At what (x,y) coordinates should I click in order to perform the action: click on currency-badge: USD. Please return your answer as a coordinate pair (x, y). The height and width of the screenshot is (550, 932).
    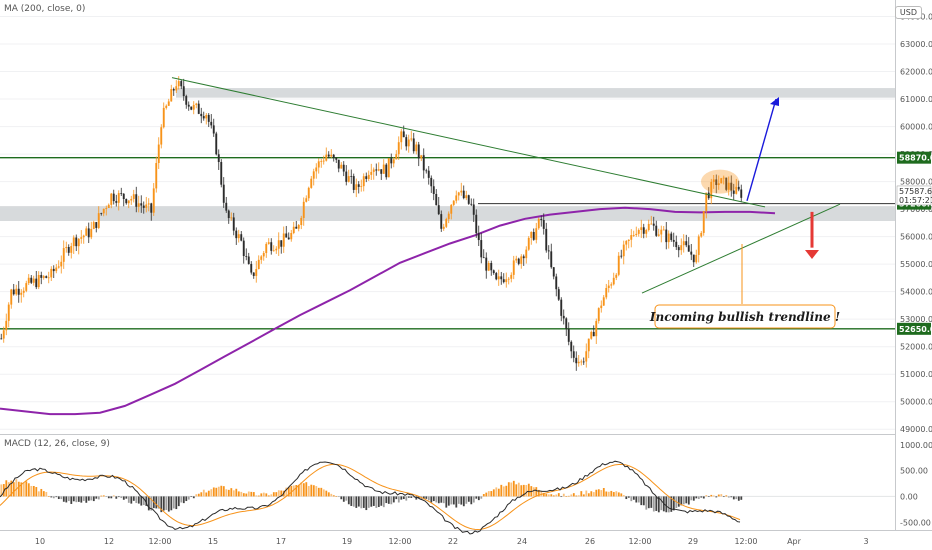
    Looking at the image, I should click on (908, 12).